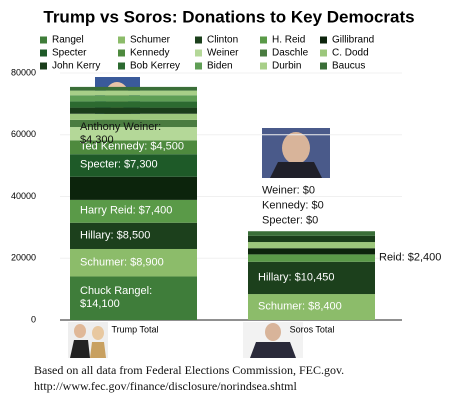 The width and height of the screenshot is (458, 404). What do you see at coordinates (150, 40) in the screenshot?
I see `legend-label: Schumer` at bounding box center [150, 40].